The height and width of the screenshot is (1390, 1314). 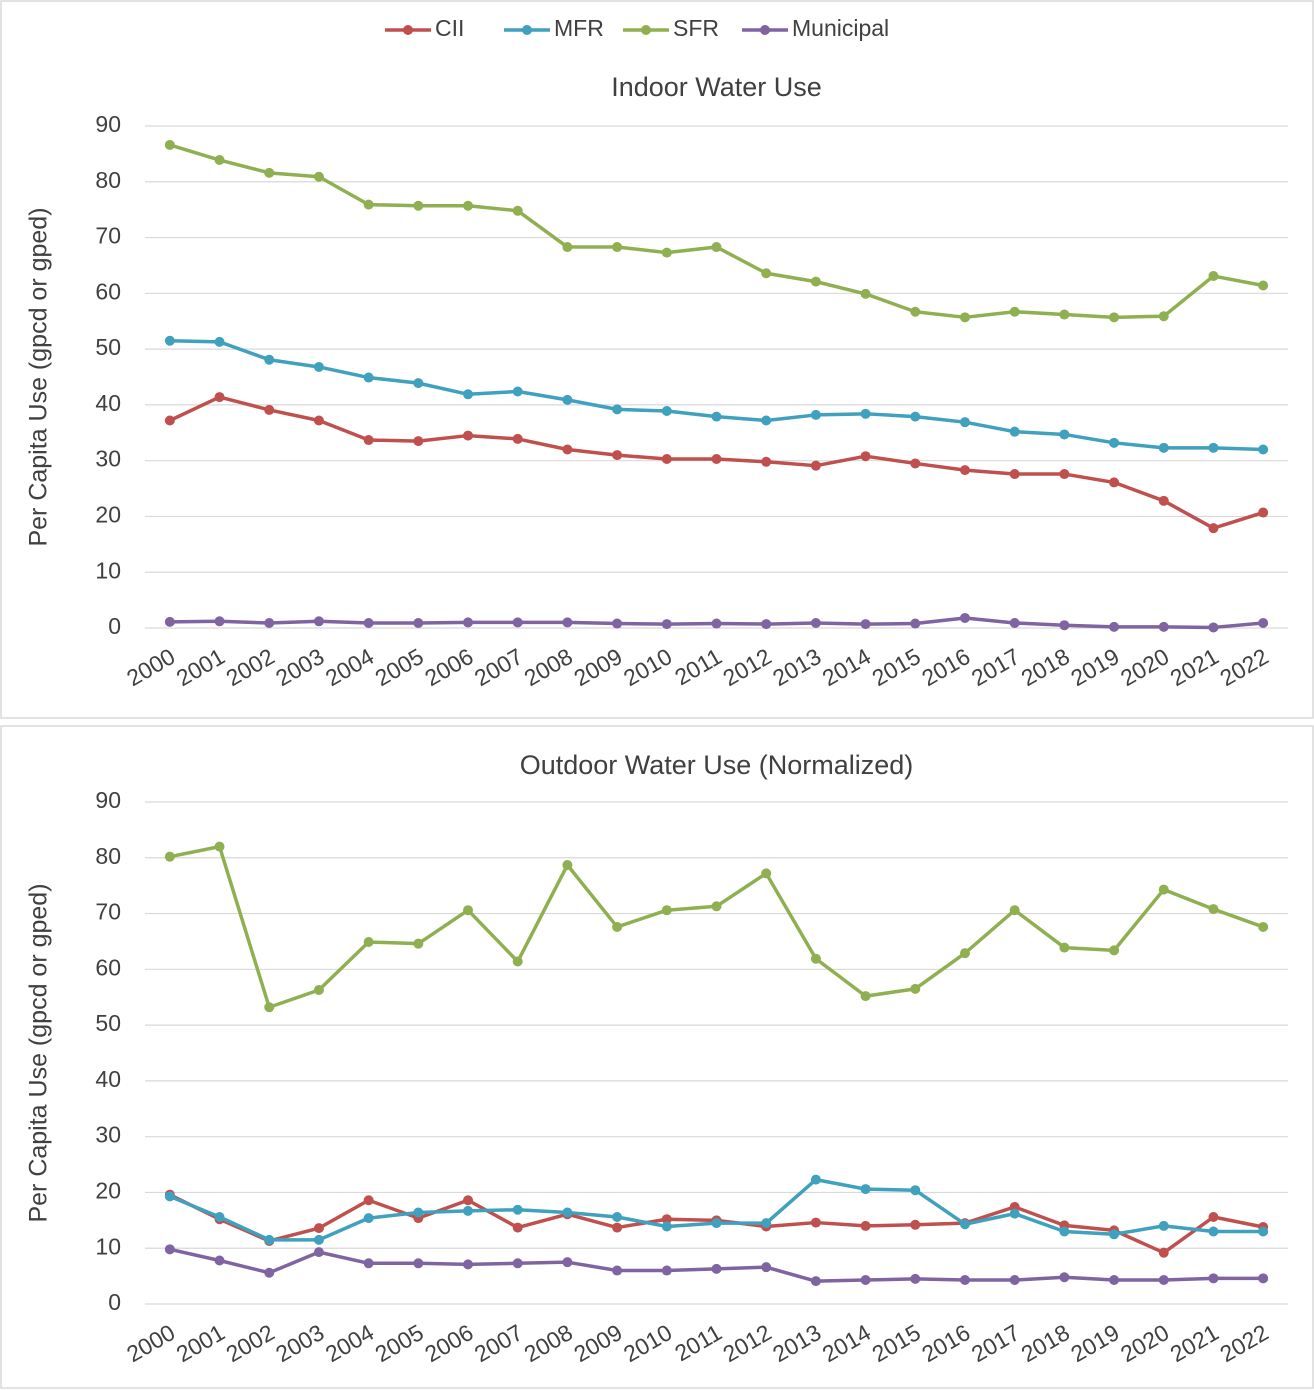 I want to click on y-tick-label: 0, so click(x=114, y=626).